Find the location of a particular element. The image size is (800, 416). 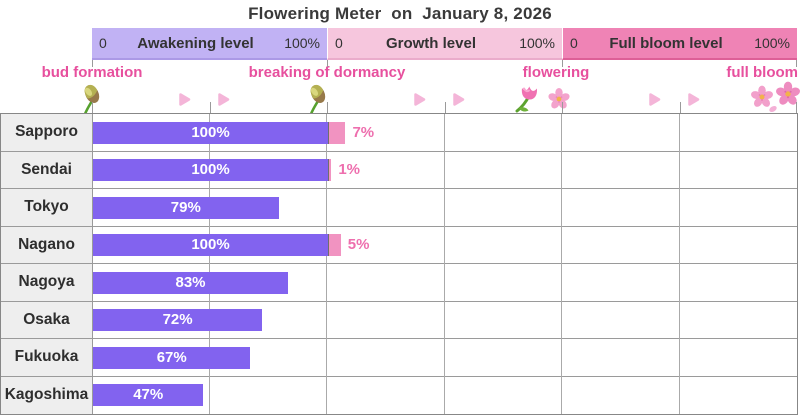

row-label-fukuoka: Fukuoka is located at coordinates (47, 357).